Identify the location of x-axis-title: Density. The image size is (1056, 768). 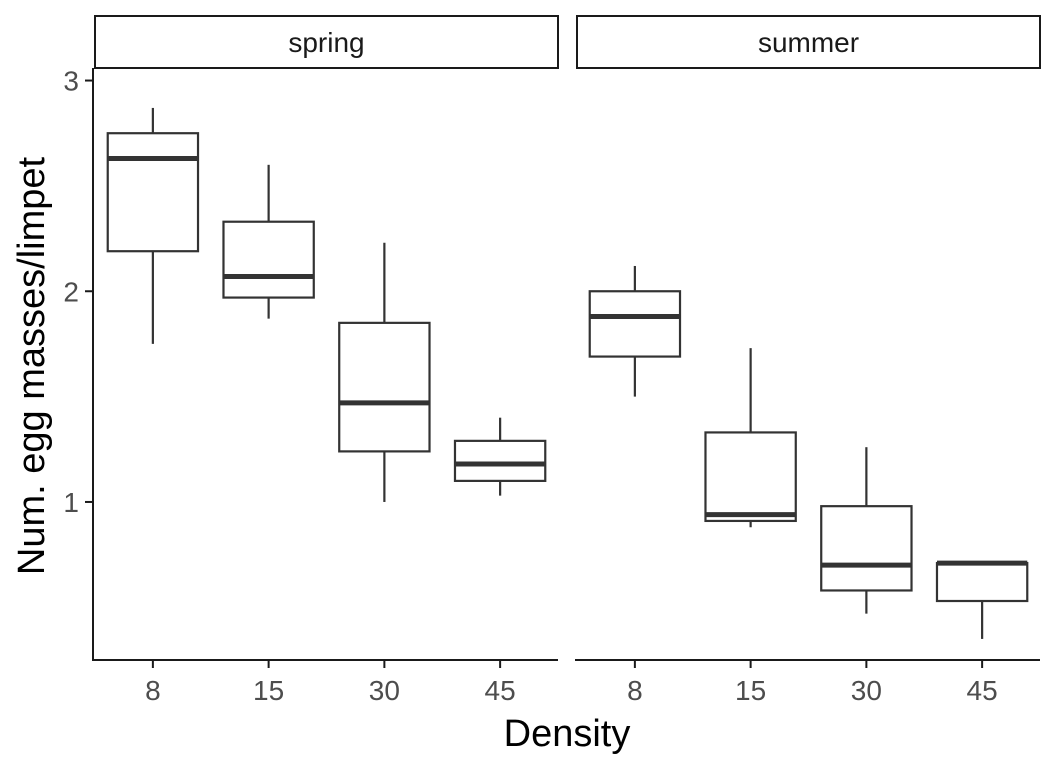
(567, 734).